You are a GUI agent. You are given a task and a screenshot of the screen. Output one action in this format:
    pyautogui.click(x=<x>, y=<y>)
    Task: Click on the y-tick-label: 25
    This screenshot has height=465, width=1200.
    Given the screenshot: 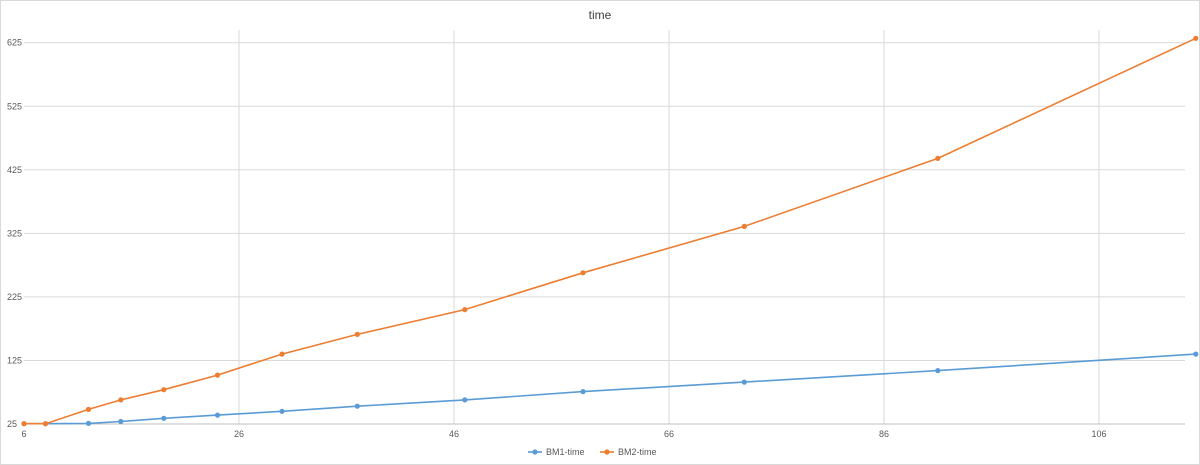 What is the action you would take?
    pyautogui.click(x=12, y=424)
    